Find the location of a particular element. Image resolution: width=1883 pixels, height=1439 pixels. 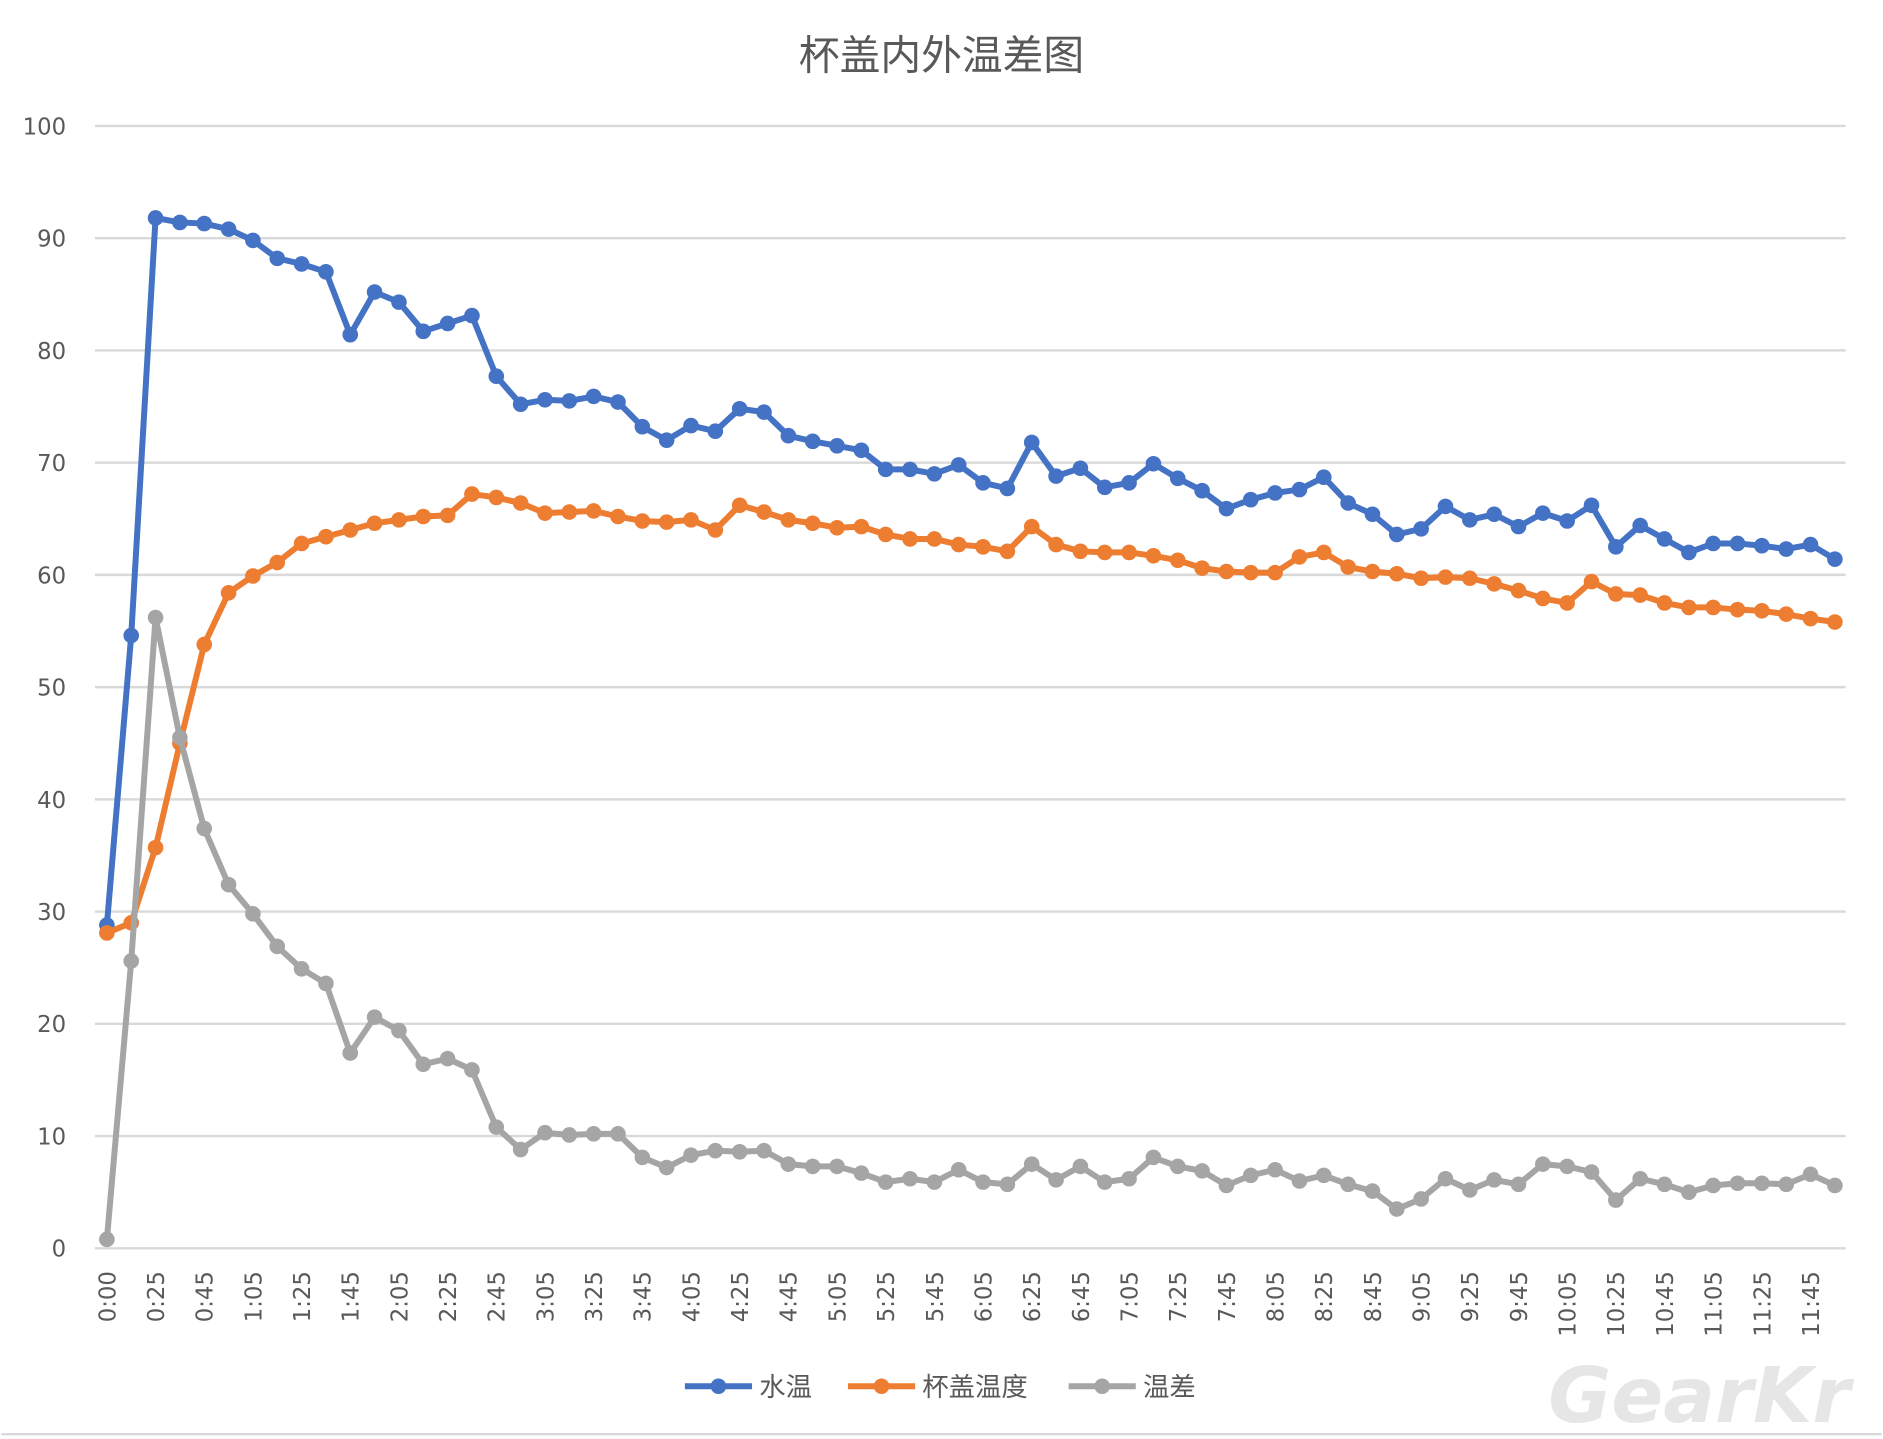

x-tick-label: 5:25 is located at coordinates (887, 1296).